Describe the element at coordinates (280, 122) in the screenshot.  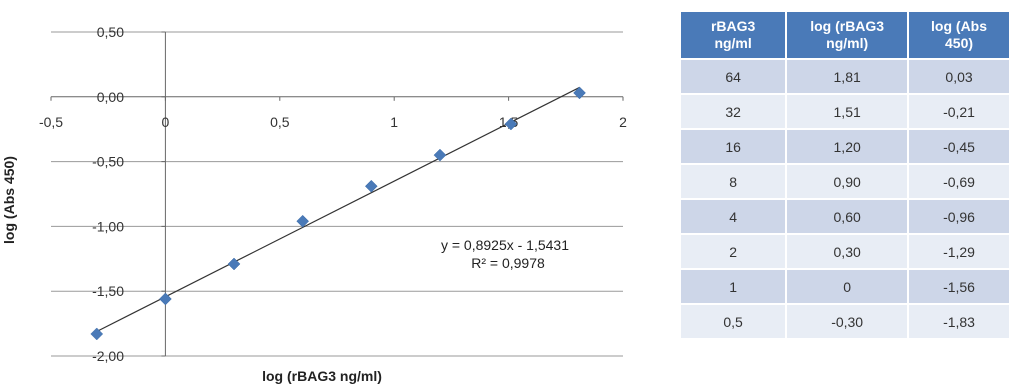
I see `x-tick-label: 0,5` at that location.